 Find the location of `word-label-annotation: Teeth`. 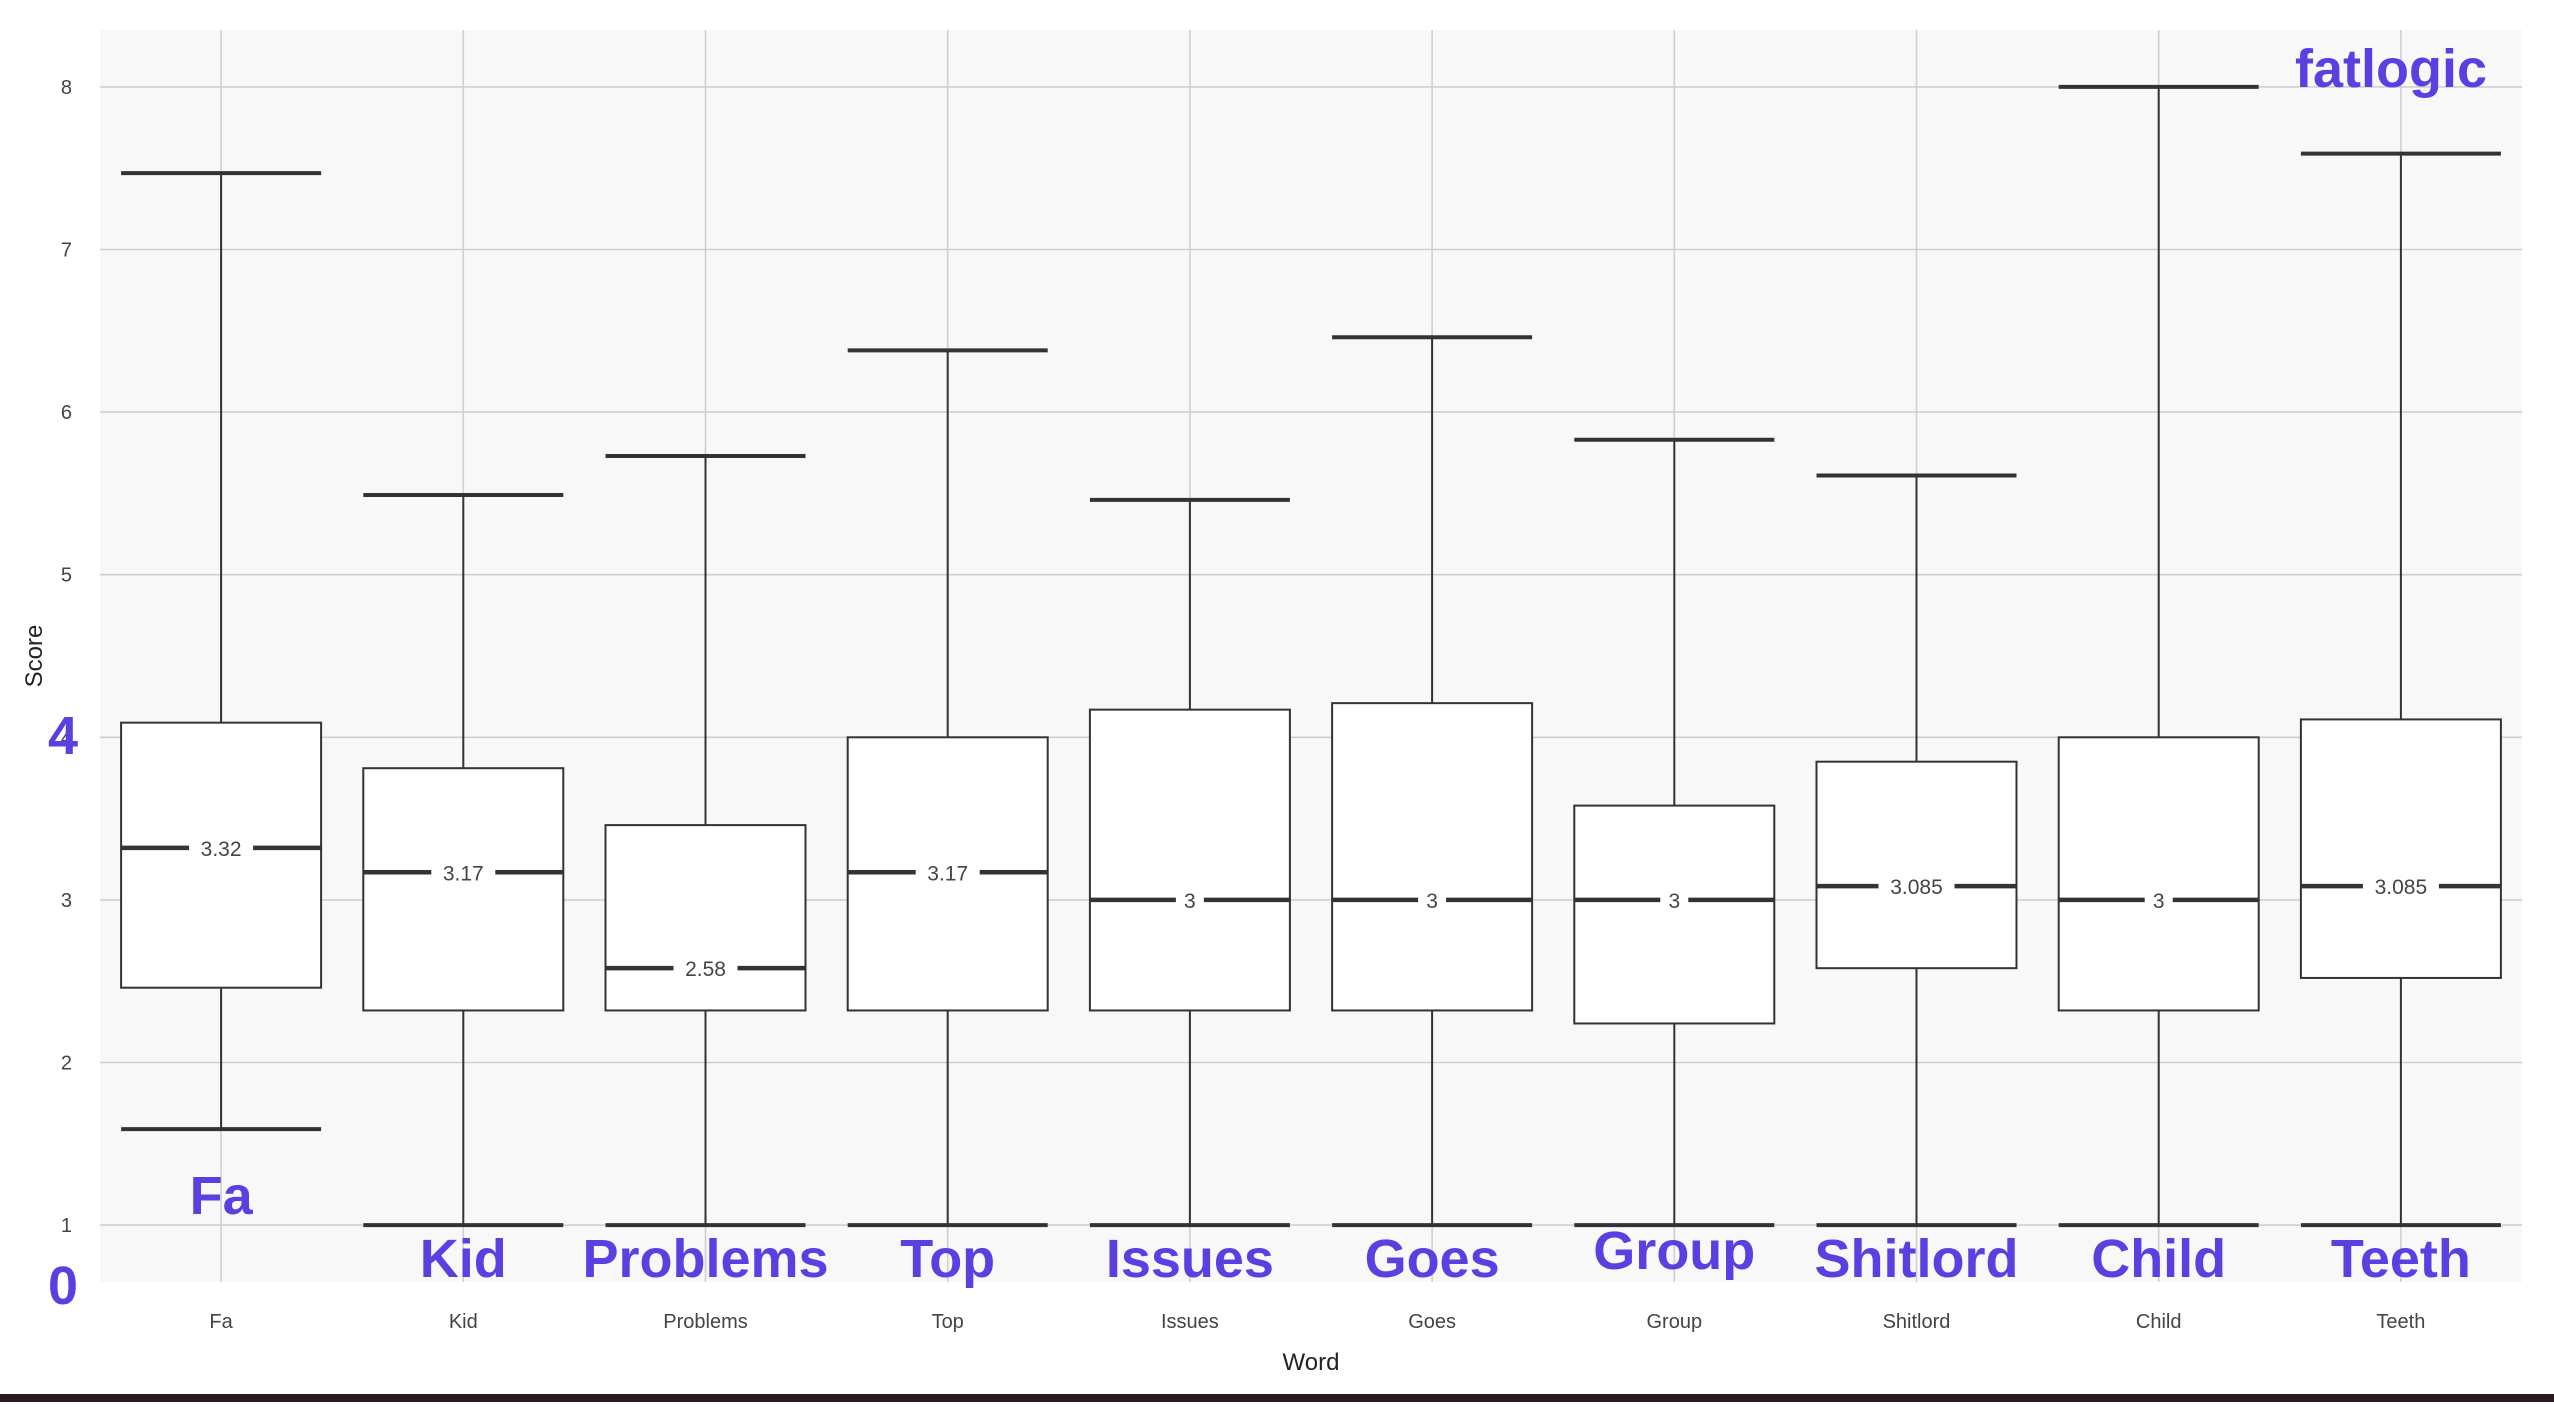

word-label-annotation: Teeth is located at coordinates (2400, 1259).